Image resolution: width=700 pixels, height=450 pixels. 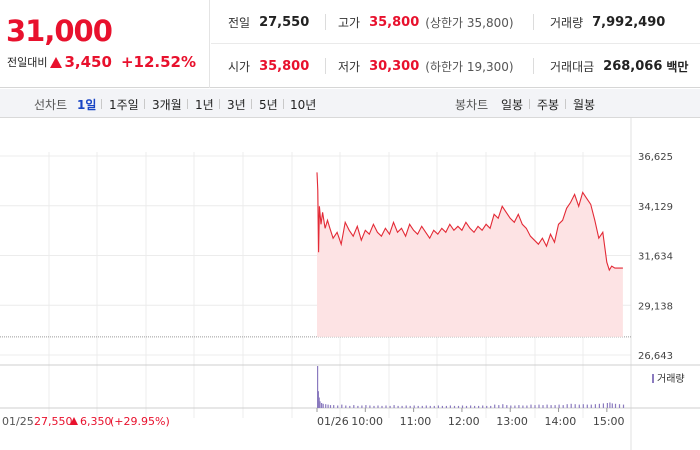 What do you see at coordinates (51, 105) in the screenshot?
I see `line-chart-label: 선차트` at bounding box center [51, 105].